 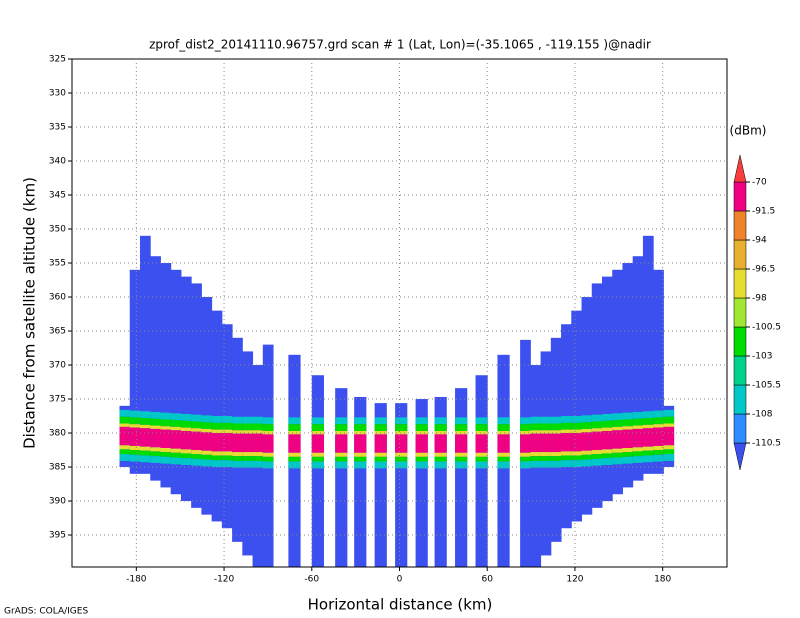 What do you see at coordinates (57, 298) in the screenshot?
I see `y-tick-label: 360` at bounding box center [57, 298].